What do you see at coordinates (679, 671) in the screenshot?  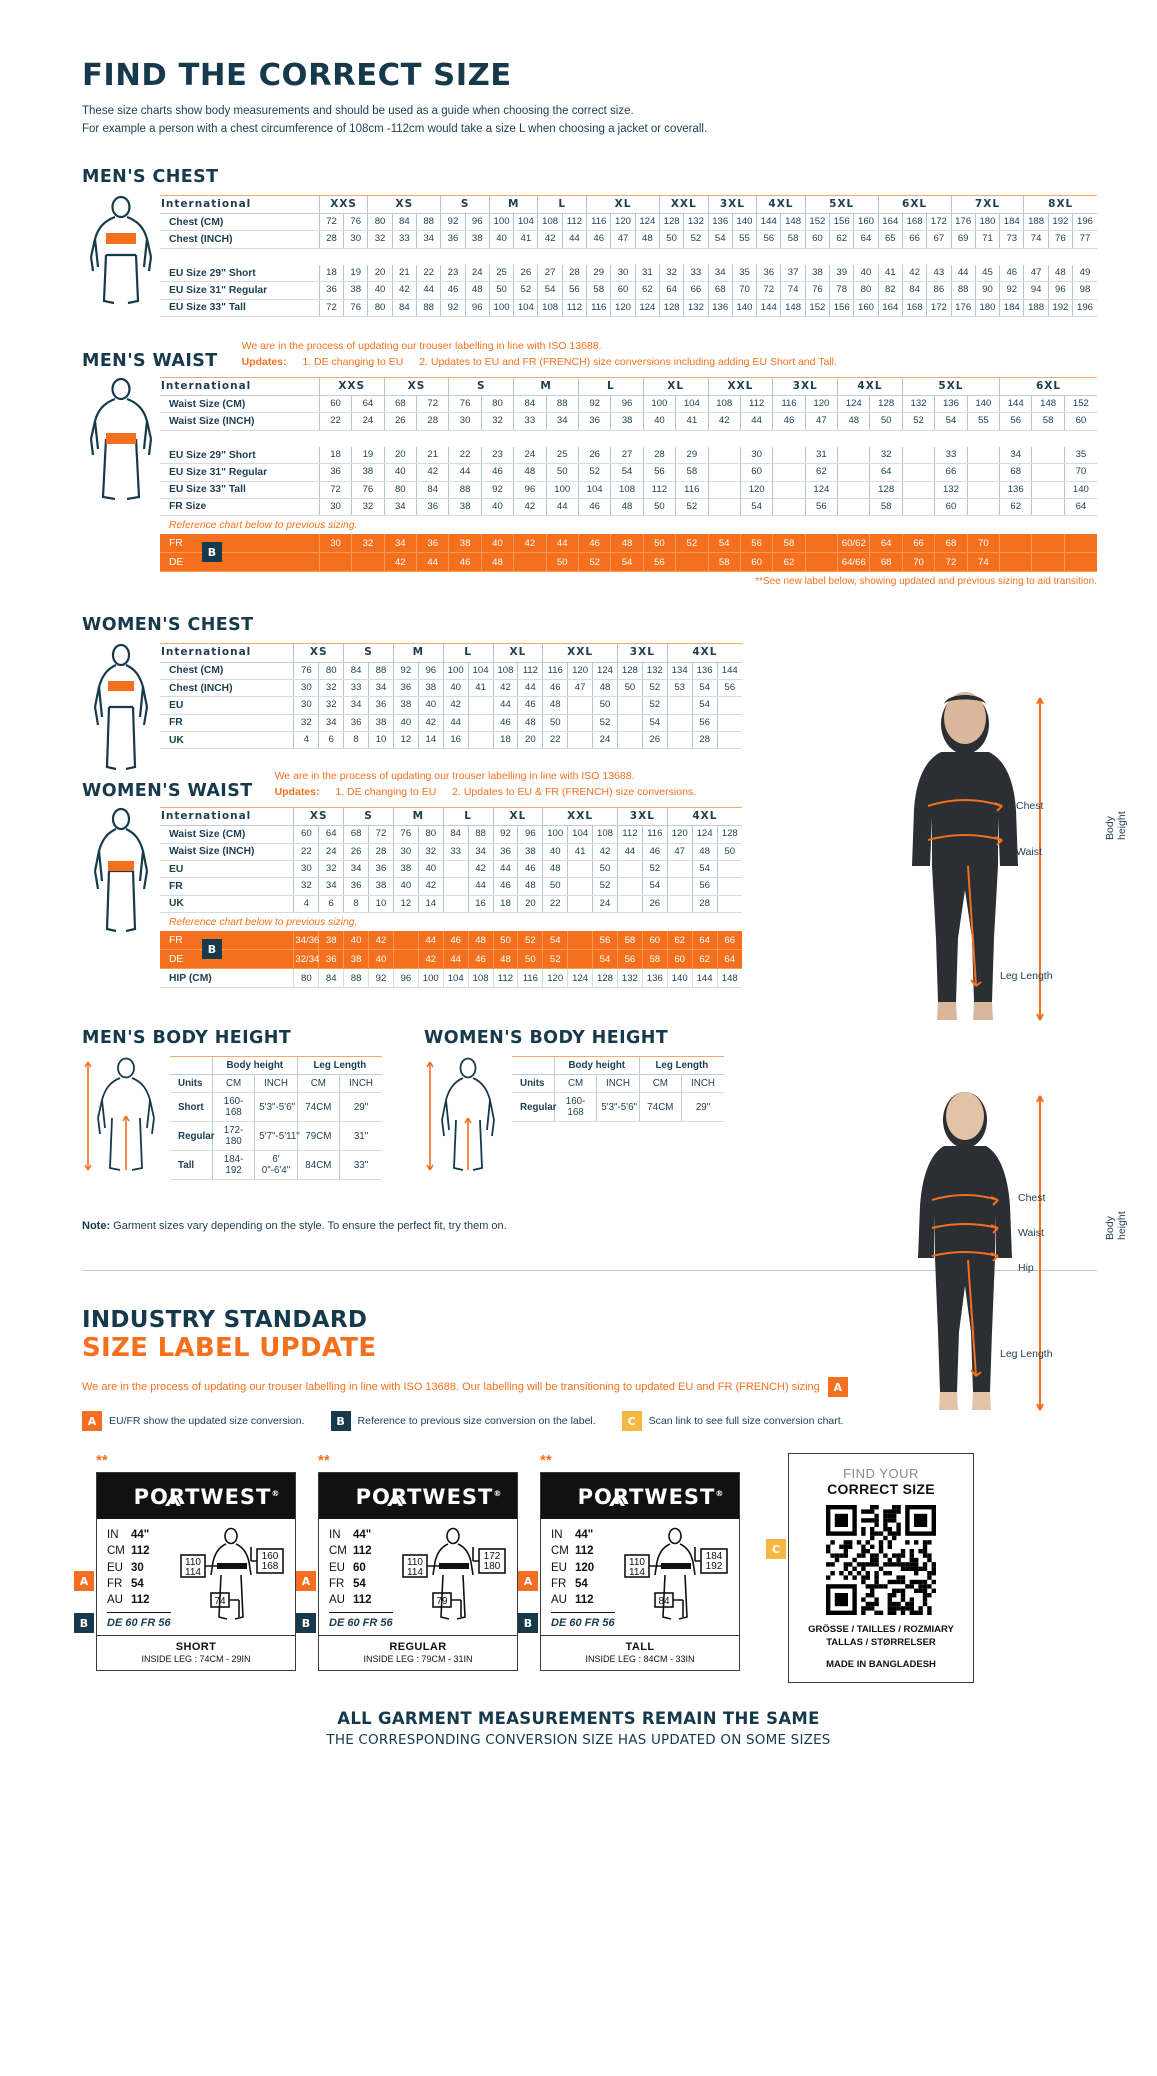 I see `cell: 134` at bounding box center [679, 671].